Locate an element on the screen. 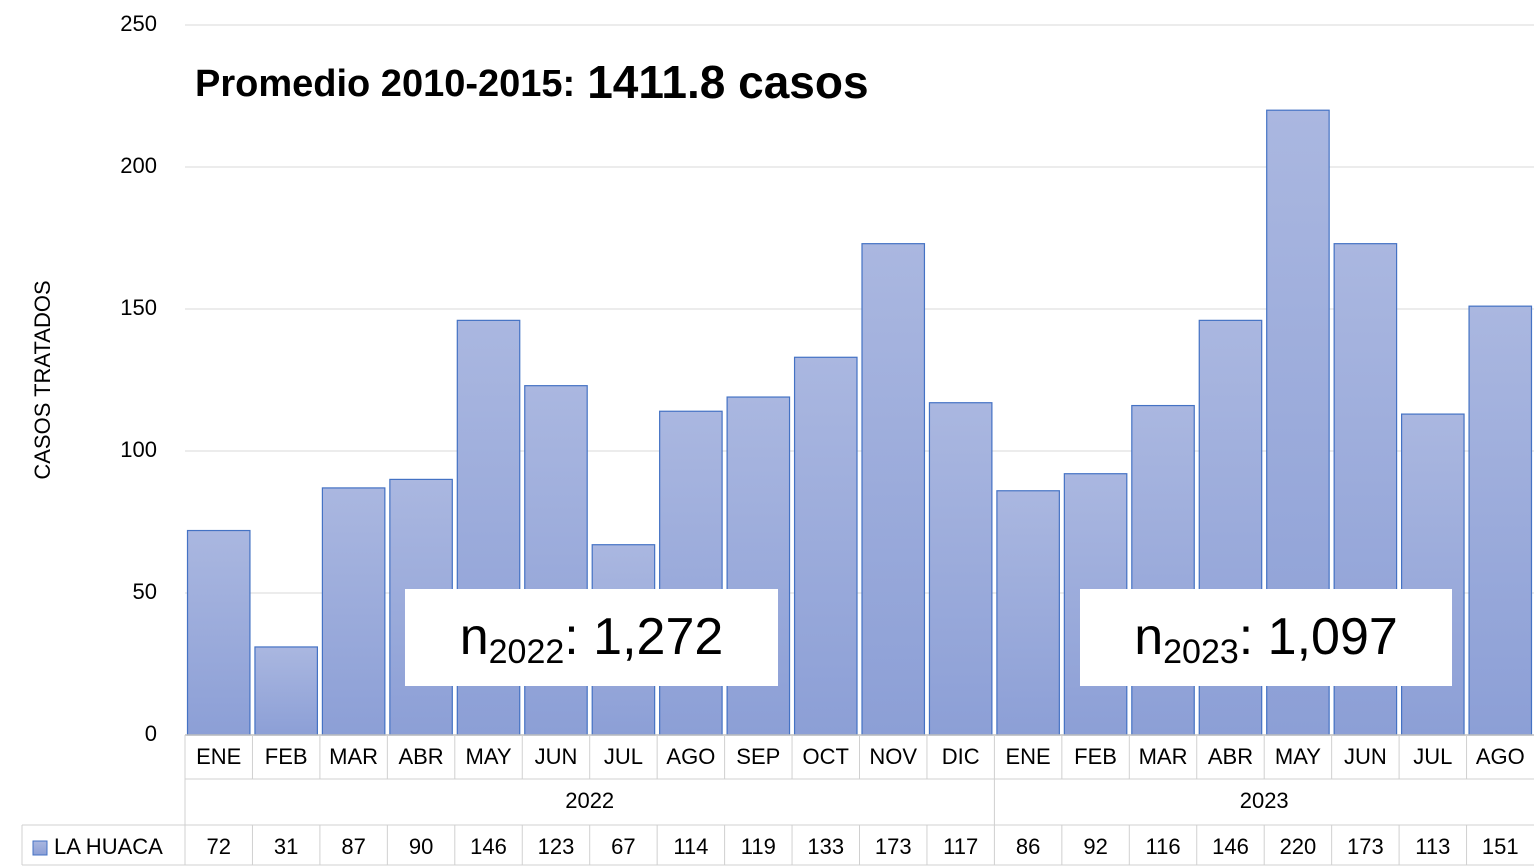 This screenshot has width=1534, height=866. table-value: 133 is located at coordinates (825, 846).